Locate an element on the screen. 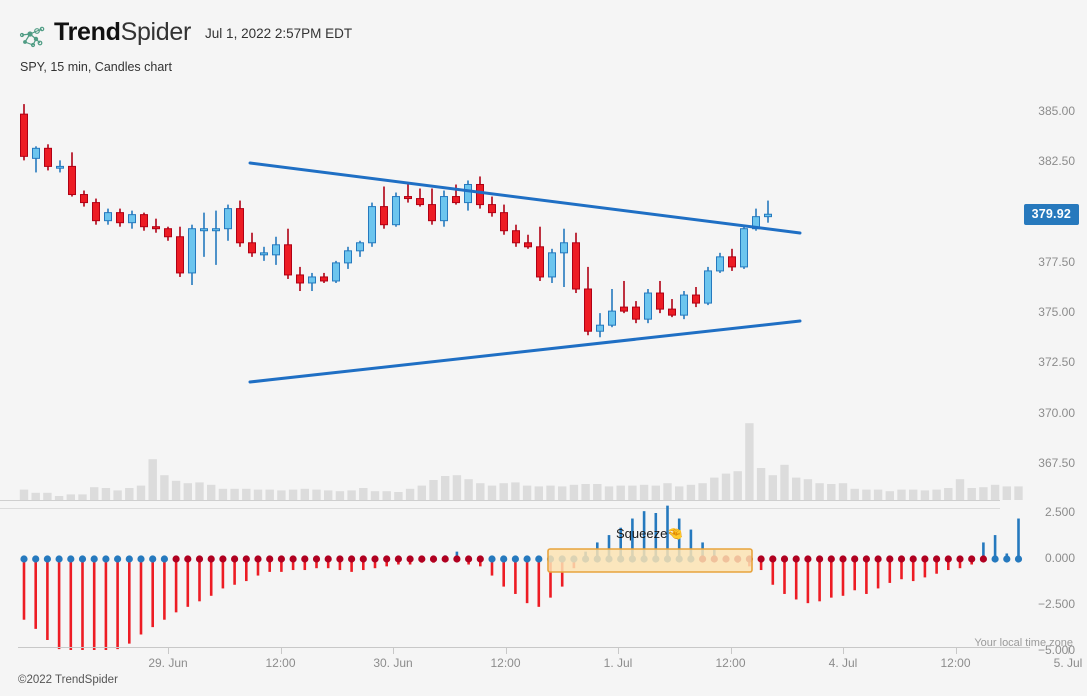  brand-title: TrendSpider is located at coordinates (122, 32).